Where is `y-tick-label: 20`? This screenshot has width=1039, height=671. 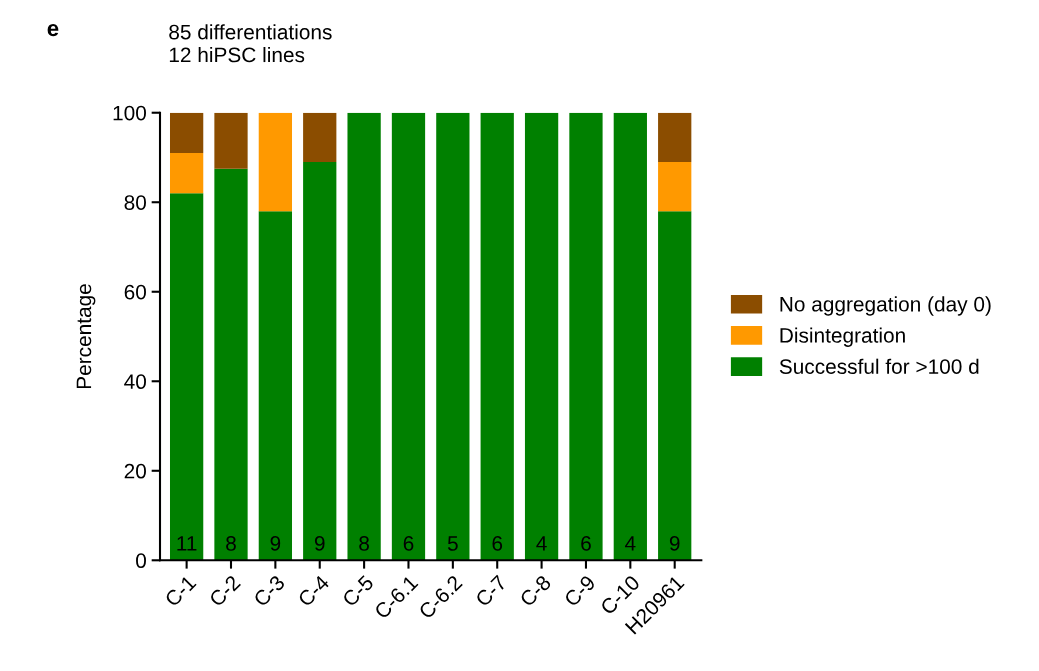 y-tick-label: 20 is located at coordinates (135, 471).